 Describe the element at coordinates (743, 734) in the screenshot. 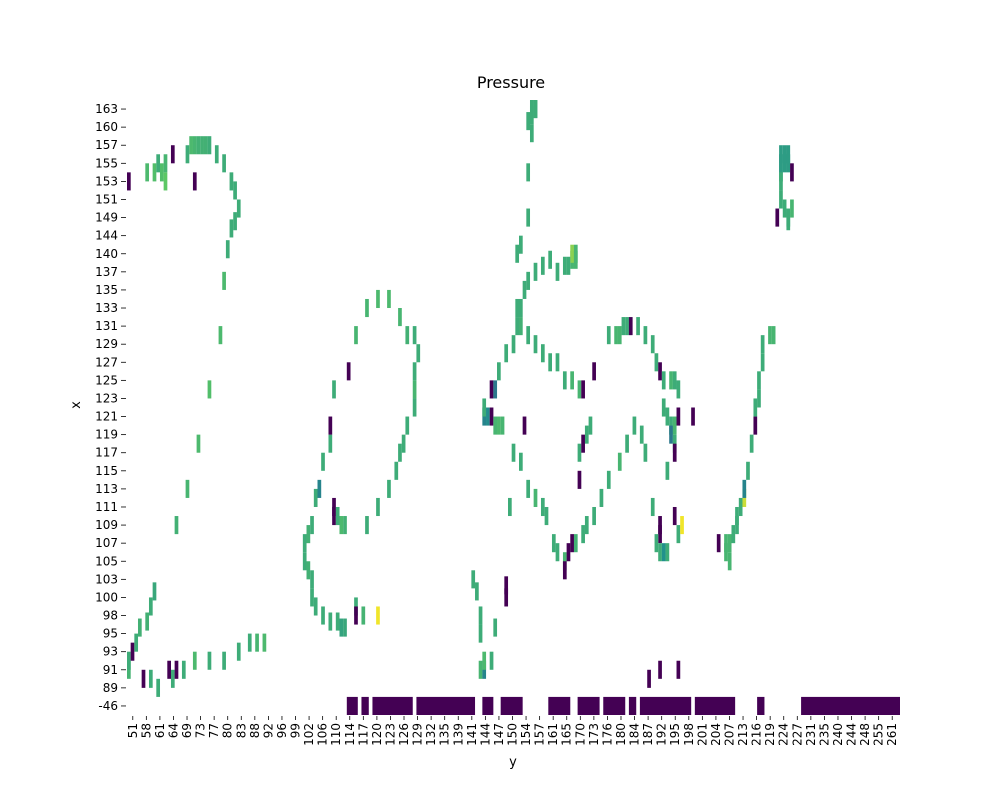

I see `x-tick-label: 213` at that location.